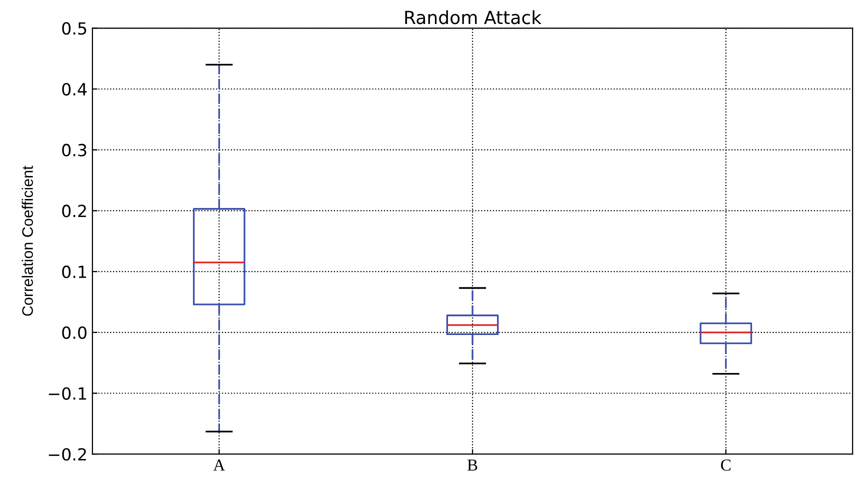 The image size is (856, 477). What do you see at coordinates (67, 454) in the screenshot?
I see `y-tick-label: −0.2` at bounding box center [67, 454].